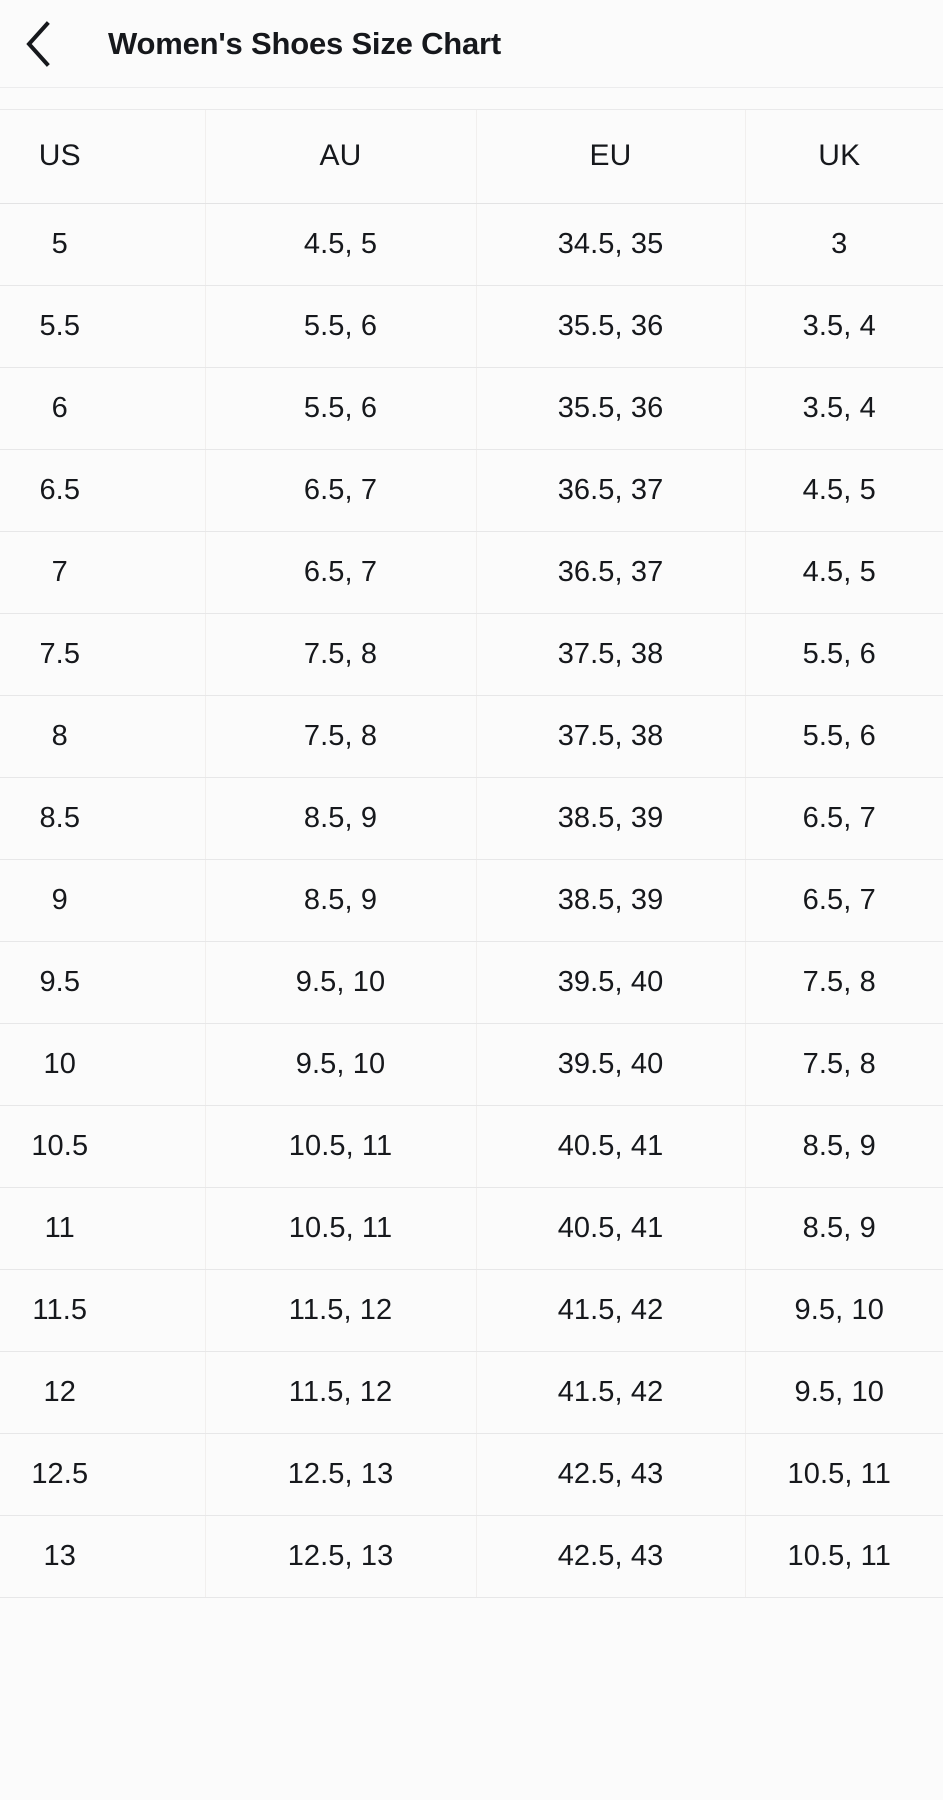 The image size is (943, 1800). I want to click on cell-us: 6.5, so click(103, 490).